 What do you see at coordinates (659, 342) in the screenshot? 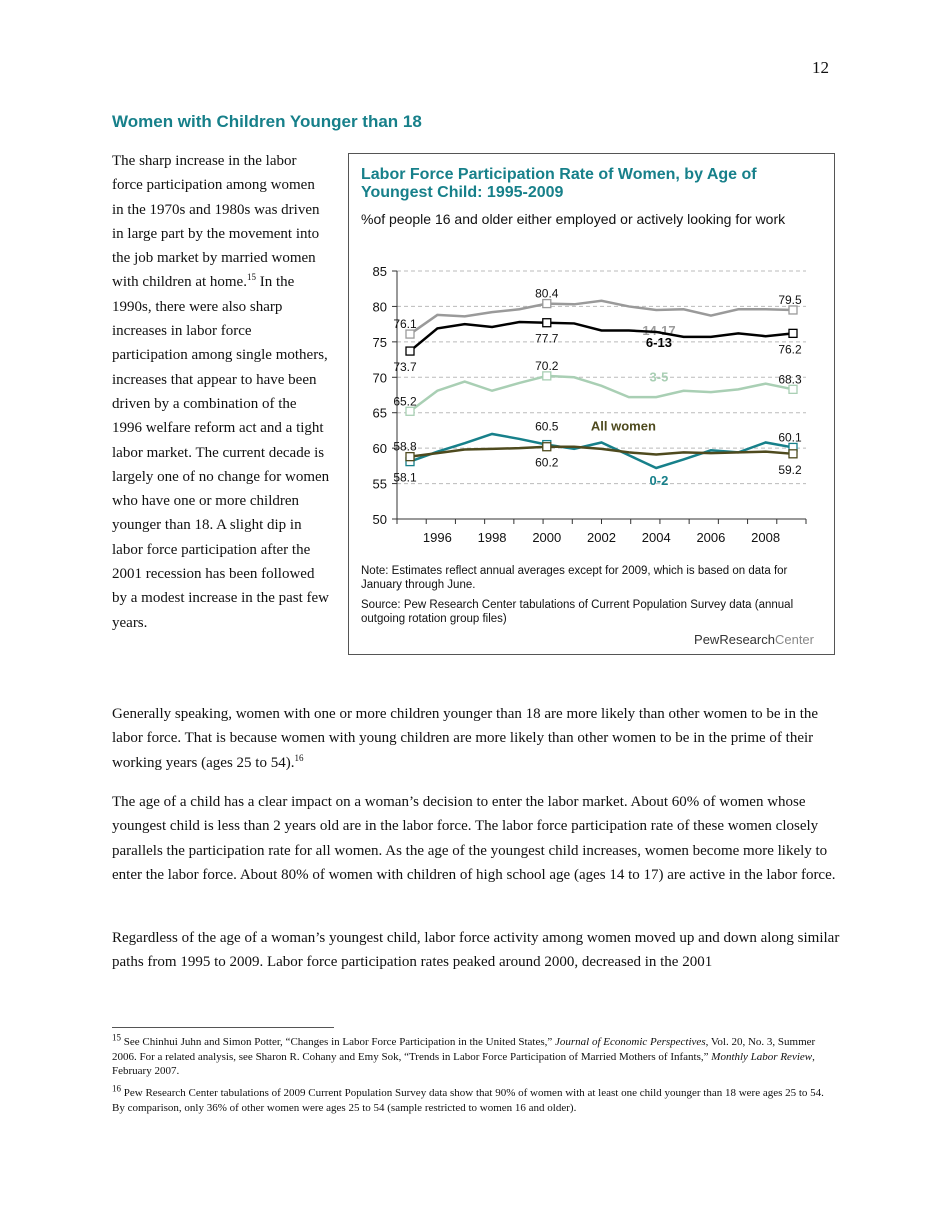
I see `series-name-label: 6-13` at bounding box center [659, 342].